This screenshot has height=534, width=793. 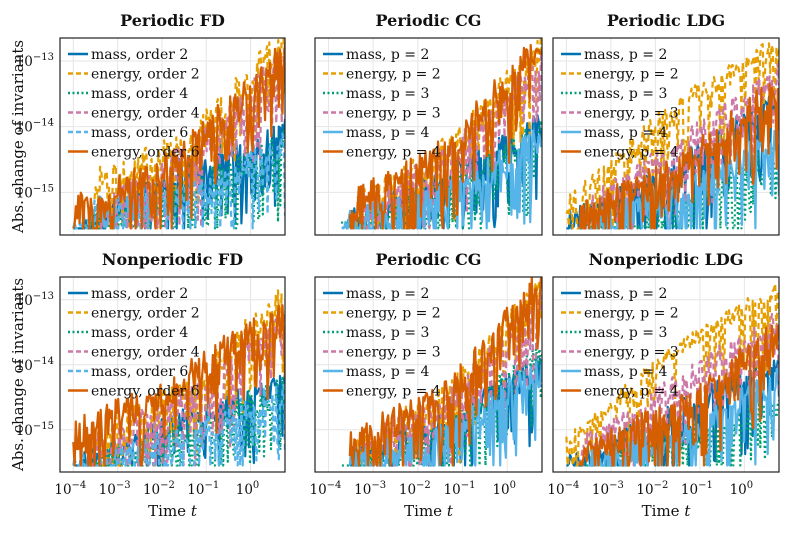 What do you see at coordinates (468, 485) in the screenshot?
I see `tick-exponent: −1` at bounding box center [468, 485].